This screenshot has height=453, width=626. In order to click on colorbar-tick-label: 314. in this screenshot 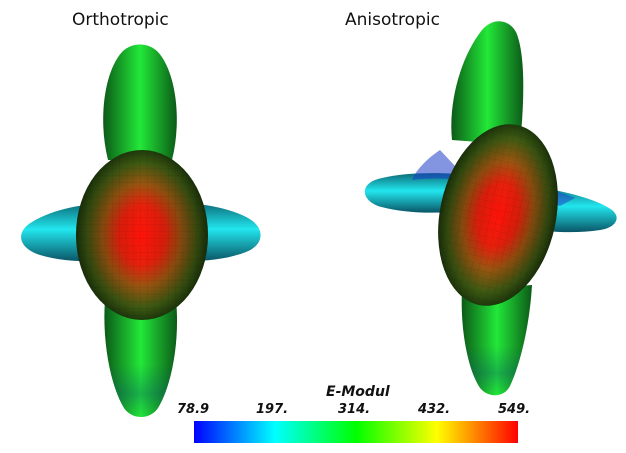, I will do `click(354, 409)`.